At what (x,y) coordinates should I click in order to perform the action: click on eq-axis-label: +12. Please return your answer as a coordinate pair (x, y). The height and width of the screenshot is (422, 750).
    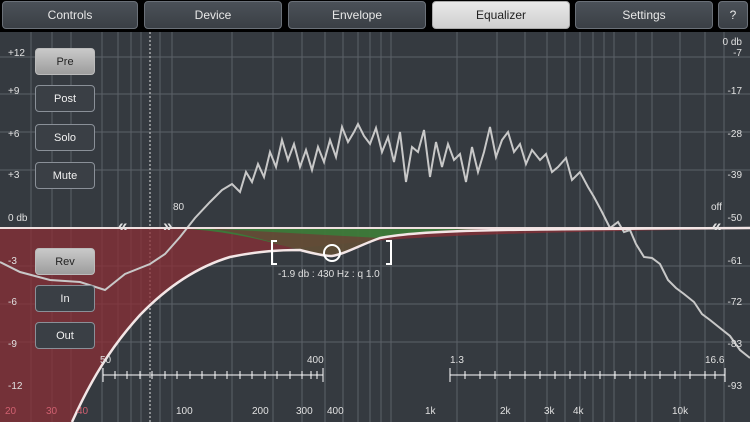
    Looking at the image, I should click on (16, 53).